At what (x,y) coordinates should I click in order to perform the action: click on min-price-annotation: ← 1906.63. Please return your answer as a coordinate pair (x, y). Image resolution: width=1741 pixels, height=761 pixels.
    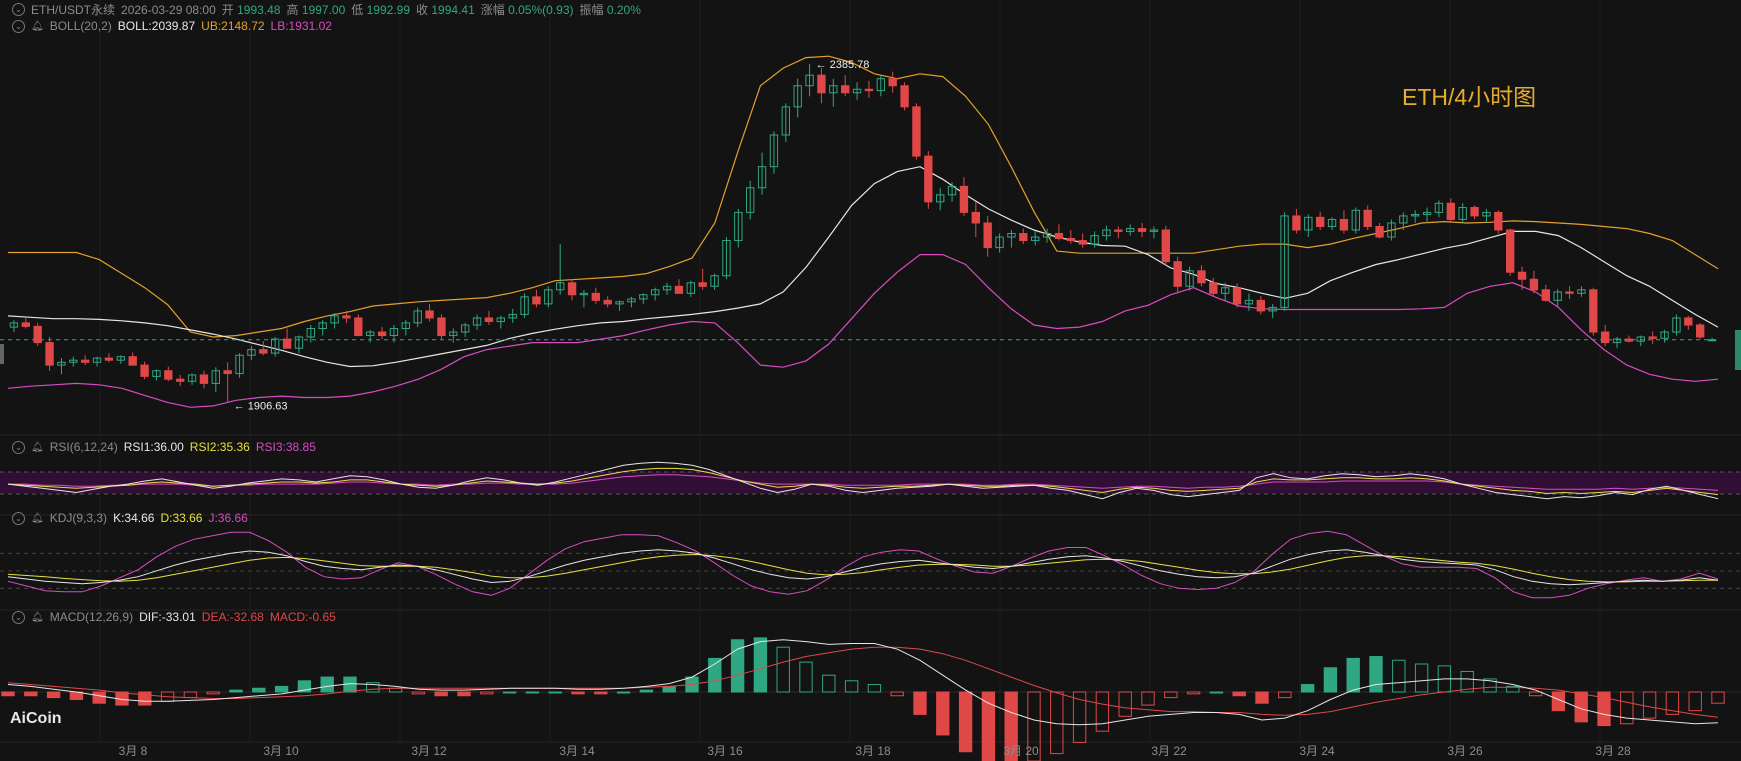
    Looking at the image, I should click on (261, 407).